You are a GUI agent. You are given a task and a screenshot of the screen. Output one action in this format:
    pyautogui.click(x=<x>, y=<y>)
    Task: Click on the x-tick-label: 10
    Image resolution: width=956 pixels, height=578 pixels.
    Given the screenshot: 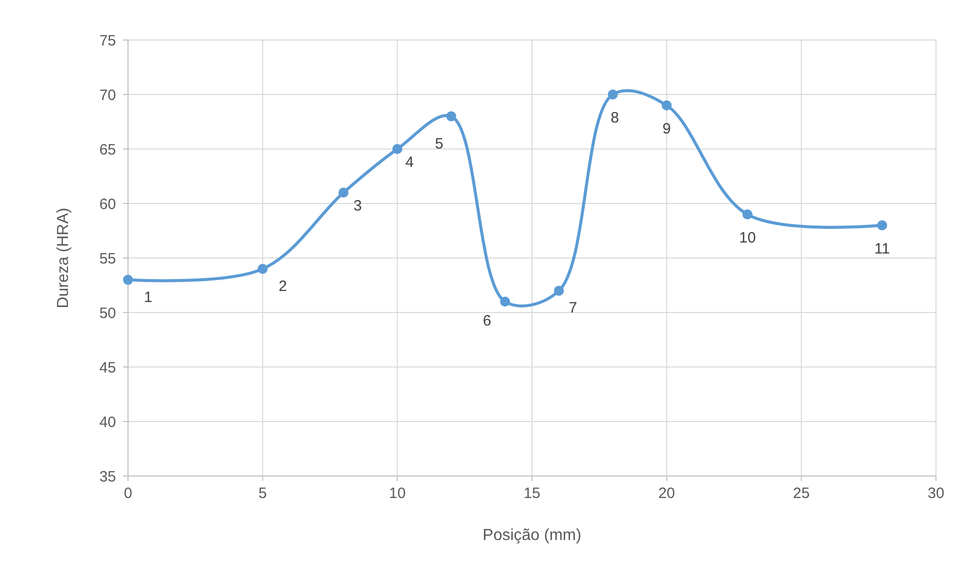 What is the action you would take?
    pyautogui.click(x=397, y=493)
    